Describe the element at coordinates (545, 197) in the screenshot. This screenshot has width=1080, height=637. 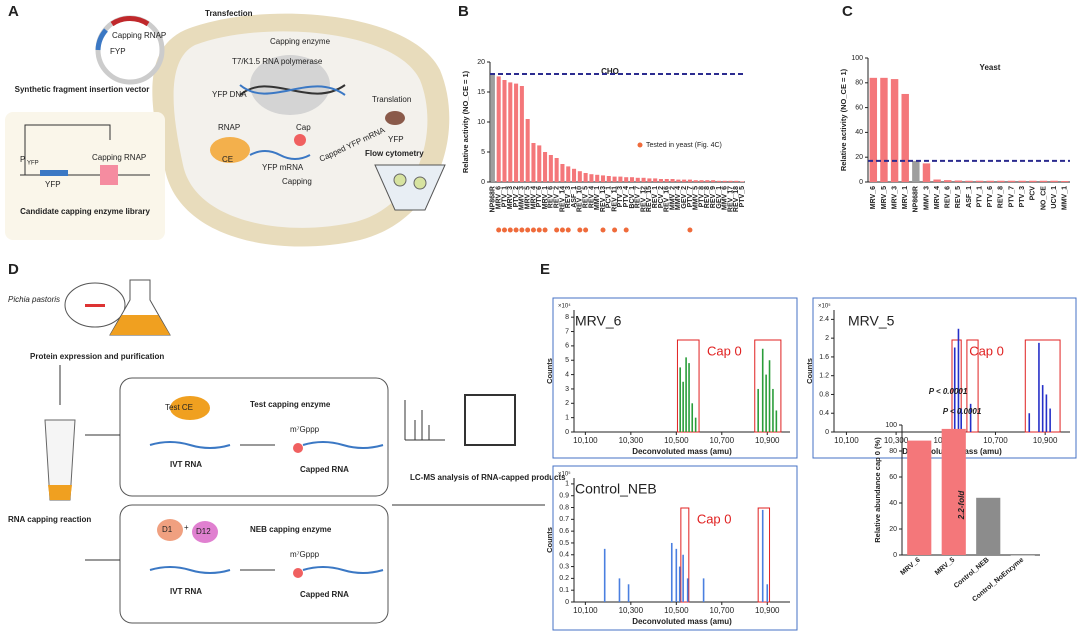
I see `x-tick-label: MRV_1` at that location.